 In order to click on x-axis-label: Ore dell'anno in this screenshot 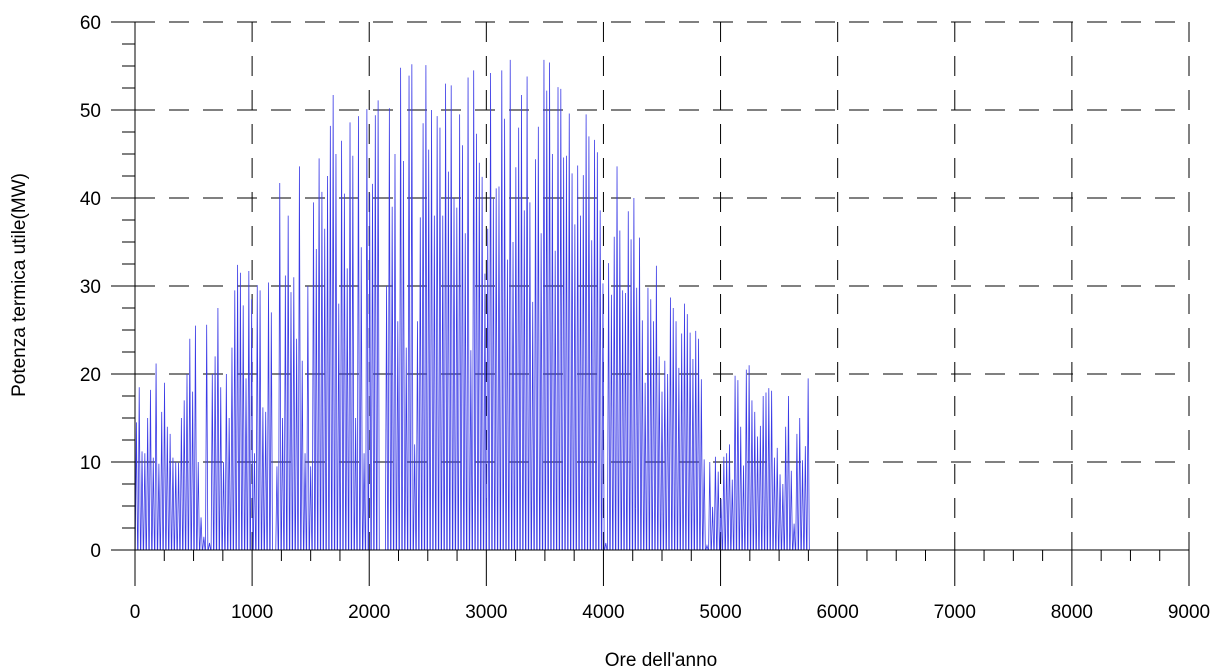, I will do `click(661, 660)`.